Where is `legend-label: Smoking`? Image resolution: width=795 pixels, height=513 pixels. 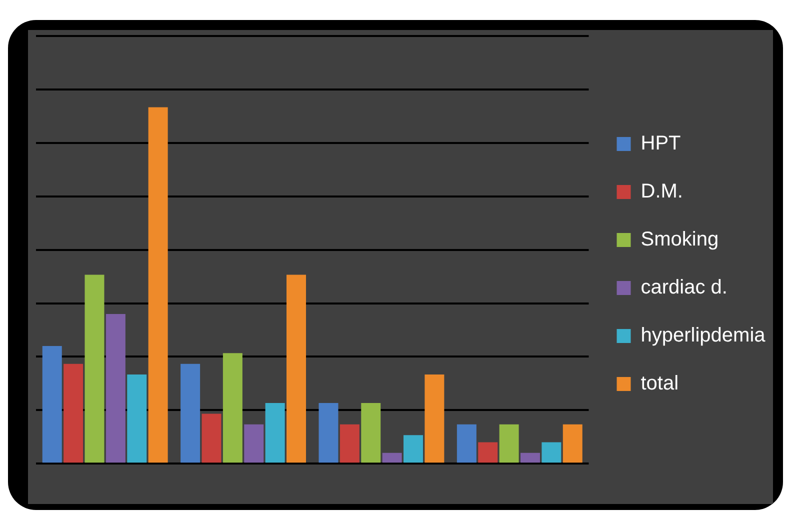
legend-label: Smoking is located at coordinates (679, 239).